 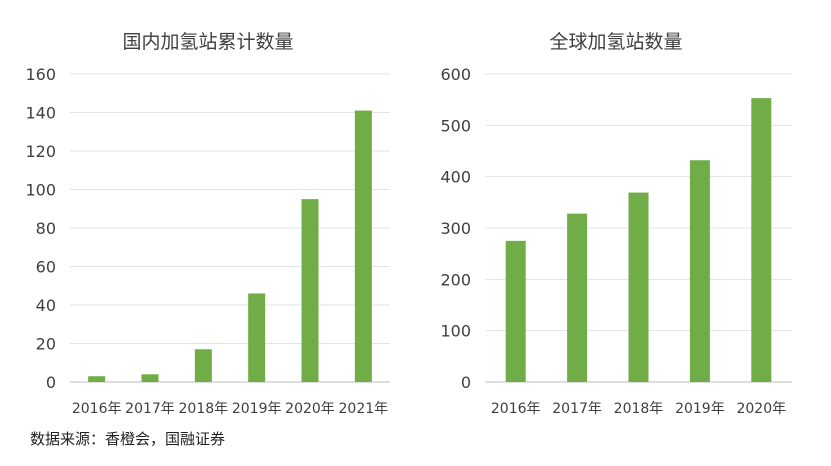 I want to click on domestic-bar-2021年, so click(x=363, y=246).